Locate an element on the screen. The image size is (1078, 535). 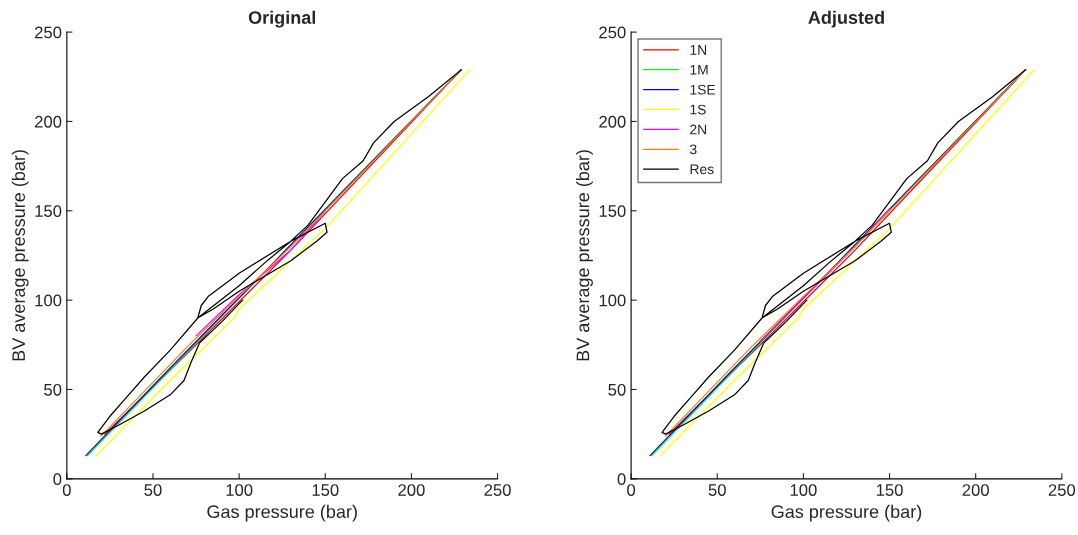
legend-label: 1N is located at coordinates (698, 50).